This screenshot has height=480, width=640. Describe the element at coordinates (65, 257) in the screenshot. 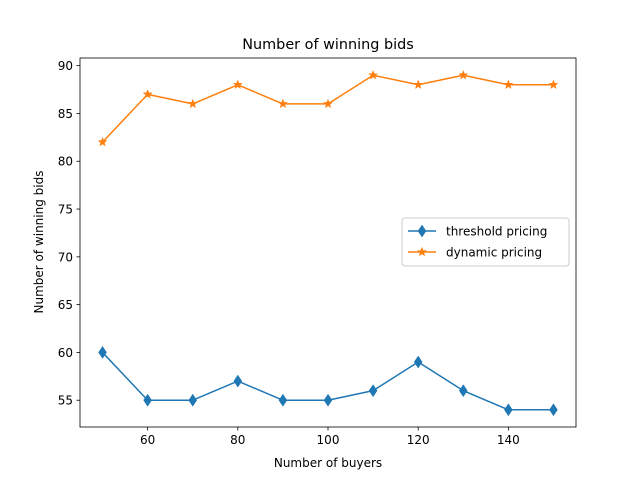

I see `y-tick-label: 70` at that location.